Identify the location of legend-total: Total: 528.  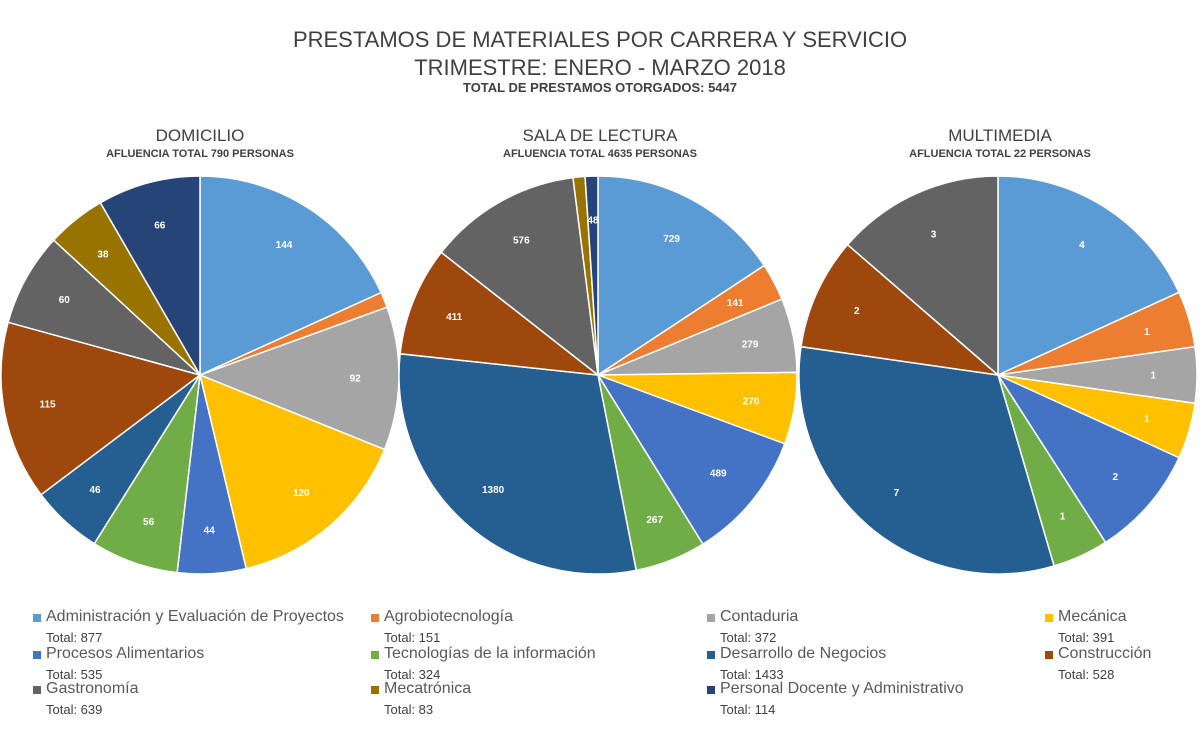
(1086, 674).